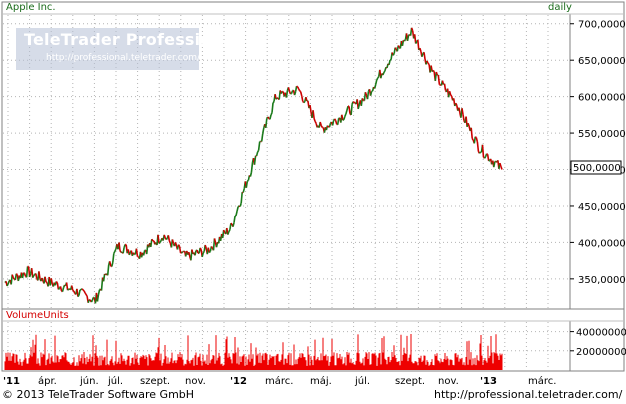 The height and width of the screenshot is (404, 626). I want to click on price-tick-label: 450,0000, so click(602, 207).